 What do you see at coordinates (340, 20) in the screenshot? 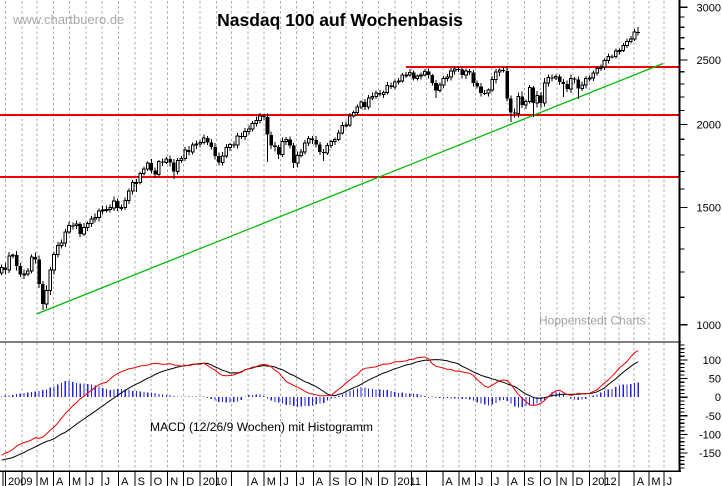
I see `svg-text: Nasdaq 100 auf Wochenbasis` at bounding box center [340, 20].